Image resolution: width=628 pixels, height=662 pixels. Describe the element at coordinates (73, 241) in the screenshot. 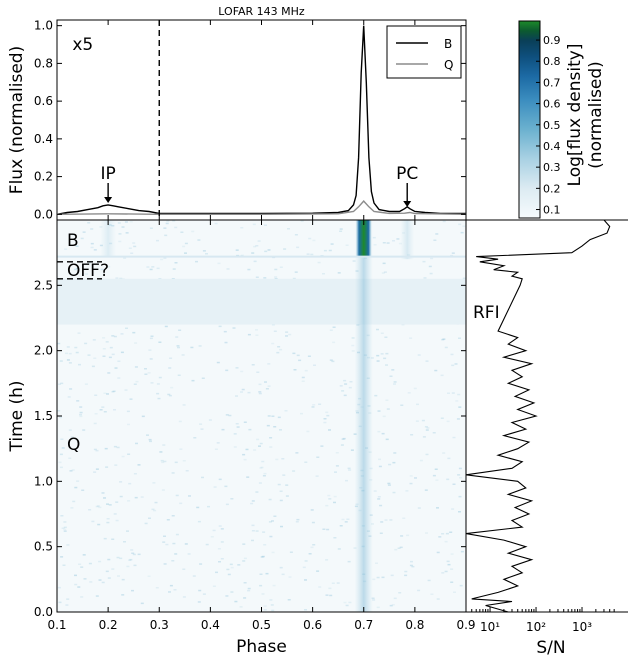

I see `state-label-b: B` at that location.